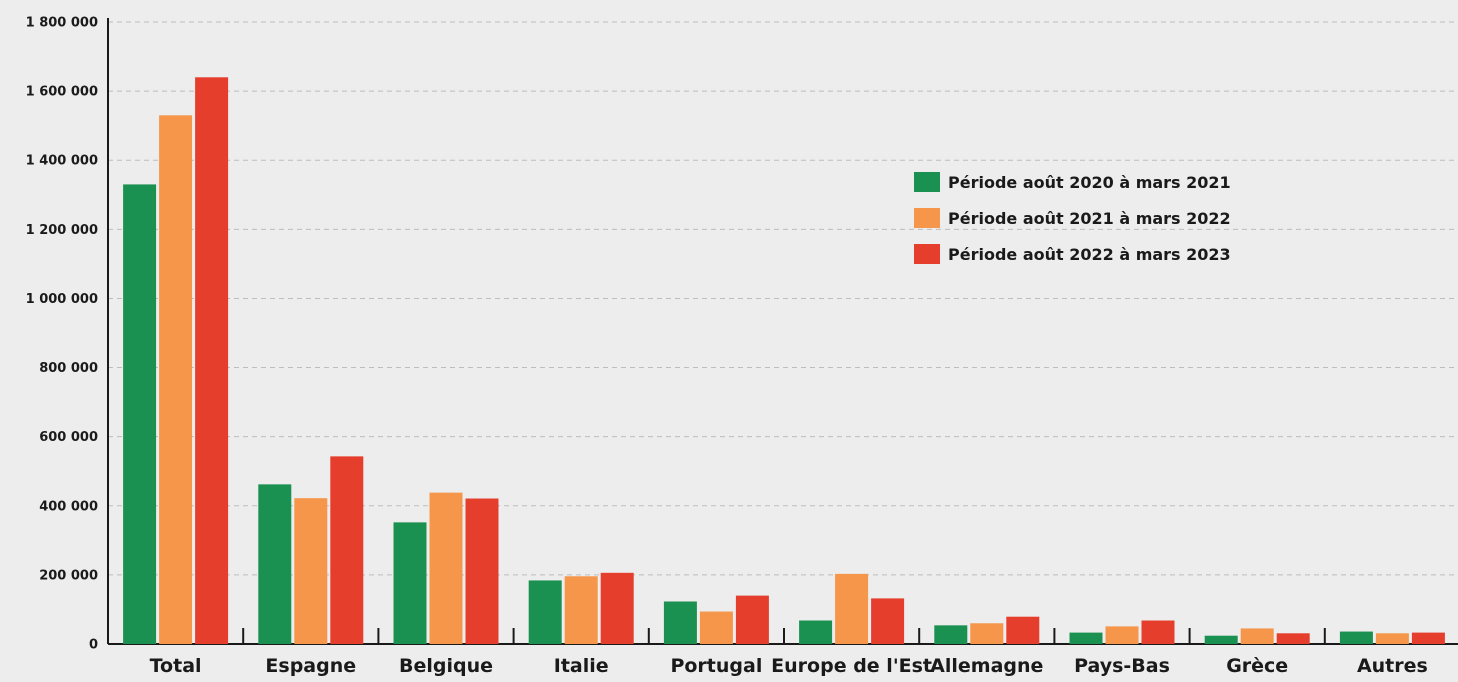  What do you see at coordinates (1089, 254) in the screenshot?
I see `legend-label-2: Période août 2022 à mars 2023` at bounding box center [1089, 254].